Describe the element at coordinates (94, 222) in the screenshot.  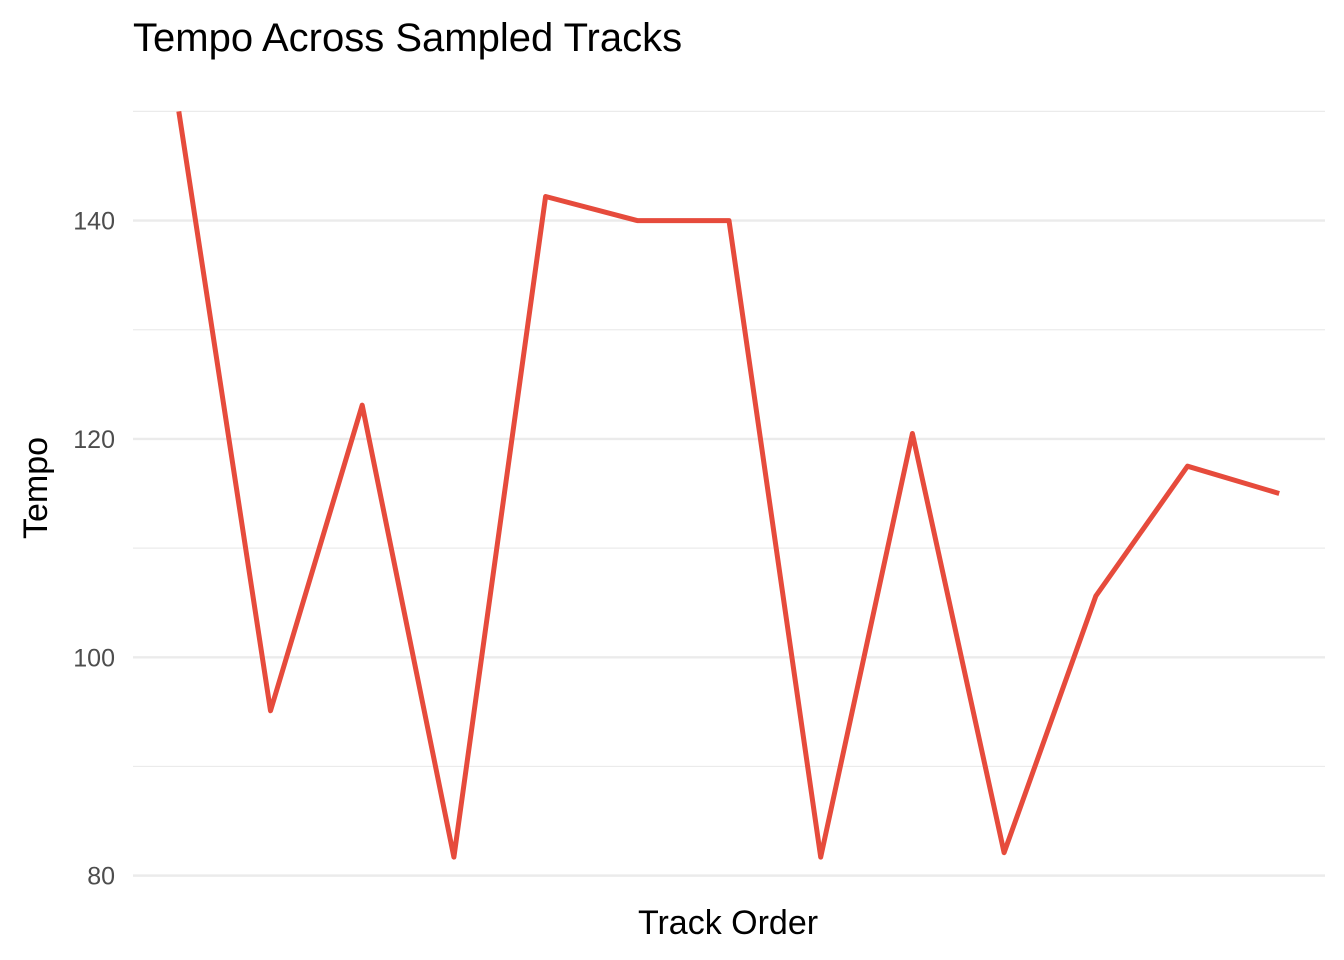
I see `y-tick-label: 140` at that location.